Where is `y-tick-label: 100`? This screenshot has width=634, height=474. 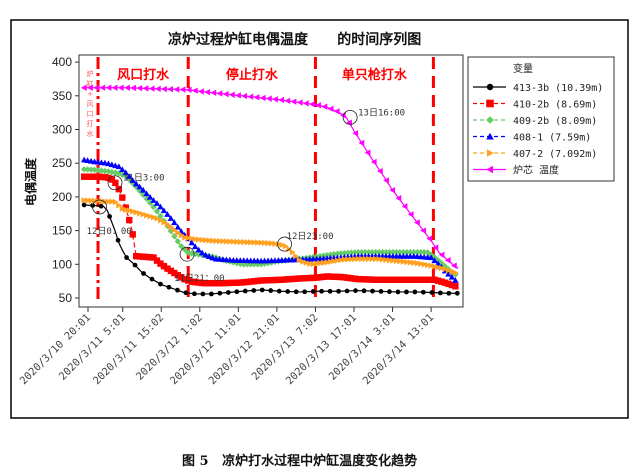
y-tick-label: 100 is located at coordinates (62, 264).